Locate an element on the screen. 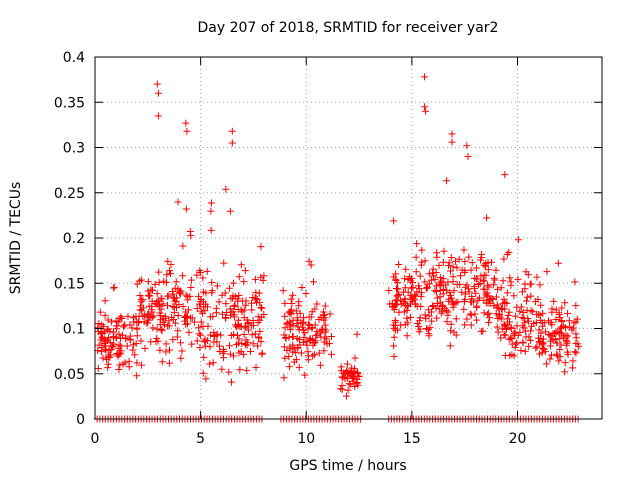  y-tick-label: 0 is located at coordinates (80, 420).